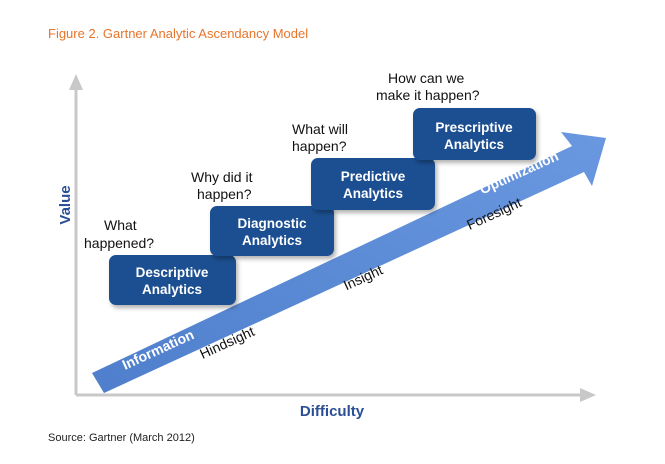 The image size is (665, 464). I want to click on x-axis-arrowhead, so click(588, 395).